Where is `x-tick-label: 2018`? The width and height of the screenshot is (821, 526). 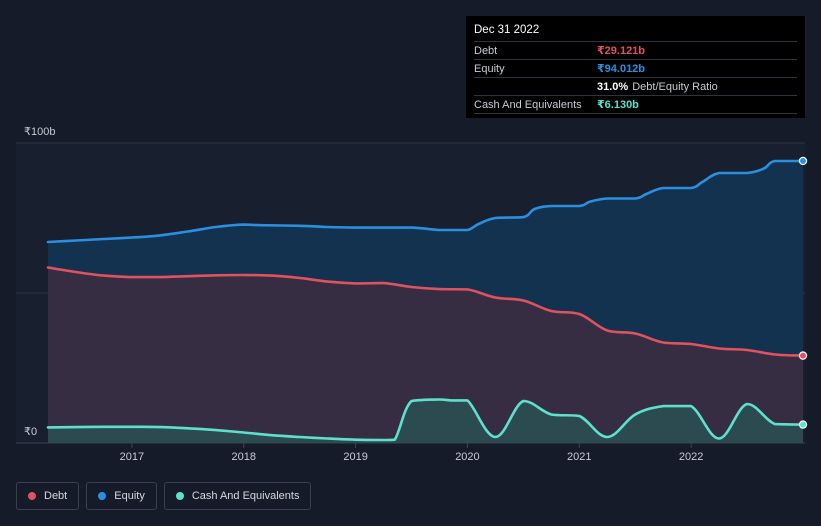 x-tick-label: 2018 is located at coordinates (243, 457).